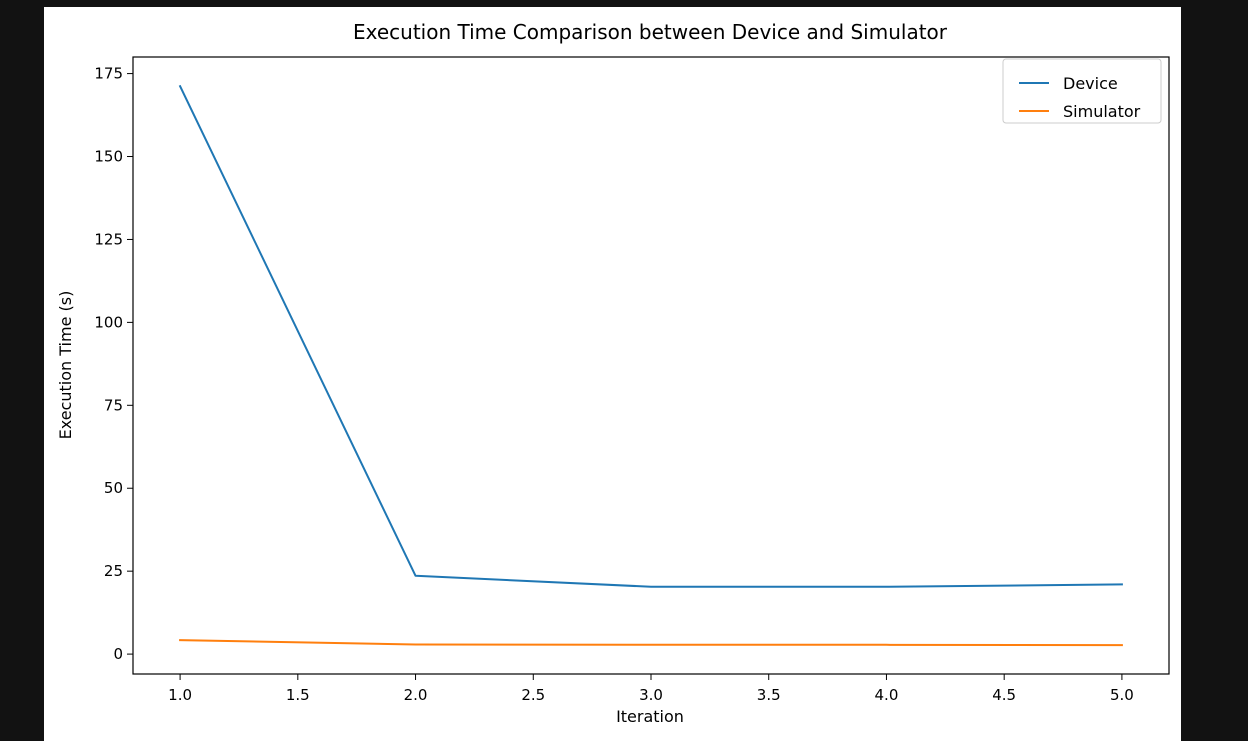 This screenshot has width=1248, height=741. I want to click on legend-label-simulator: Simulator, so click(1102, 111).